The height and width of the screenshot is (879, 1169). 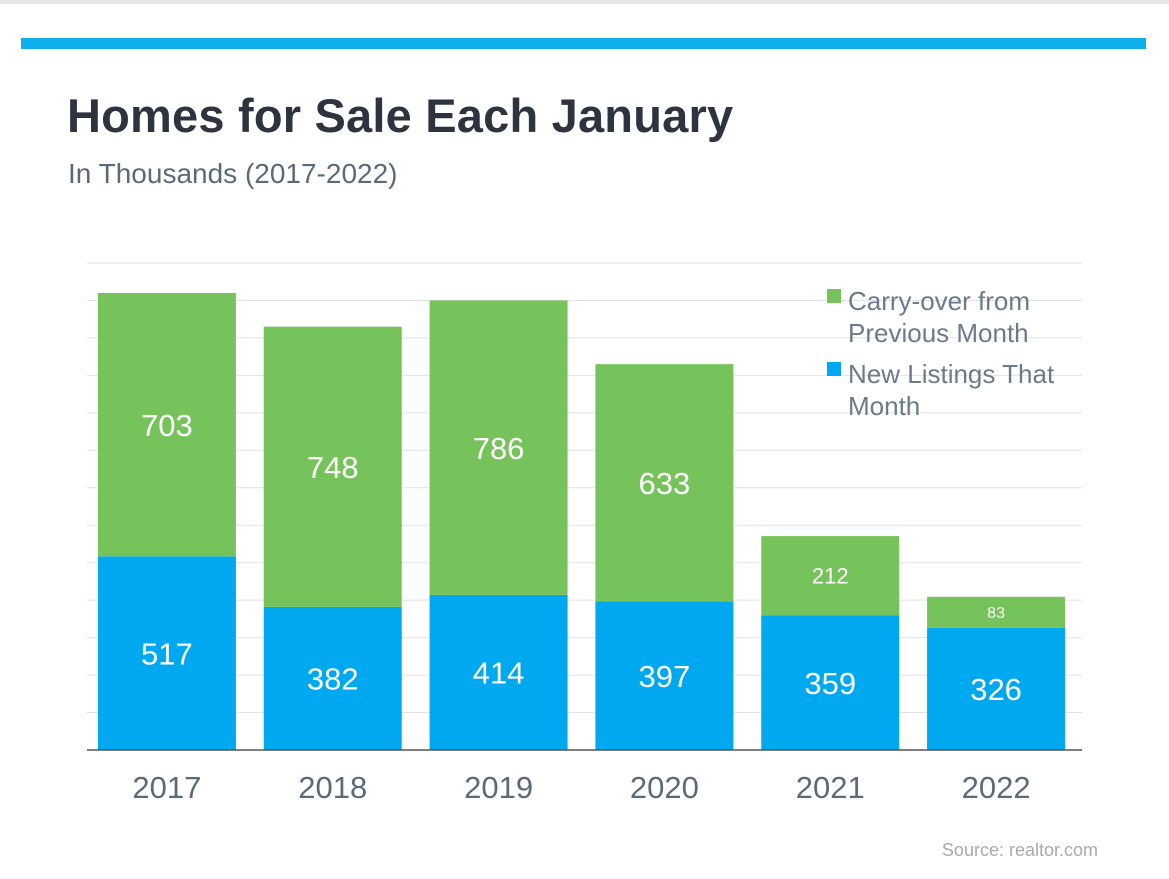 What do you see at coordinates (996, 787) in the screenshot?
I see `x-tick-label: 2022` at bounding box center [996, 787].